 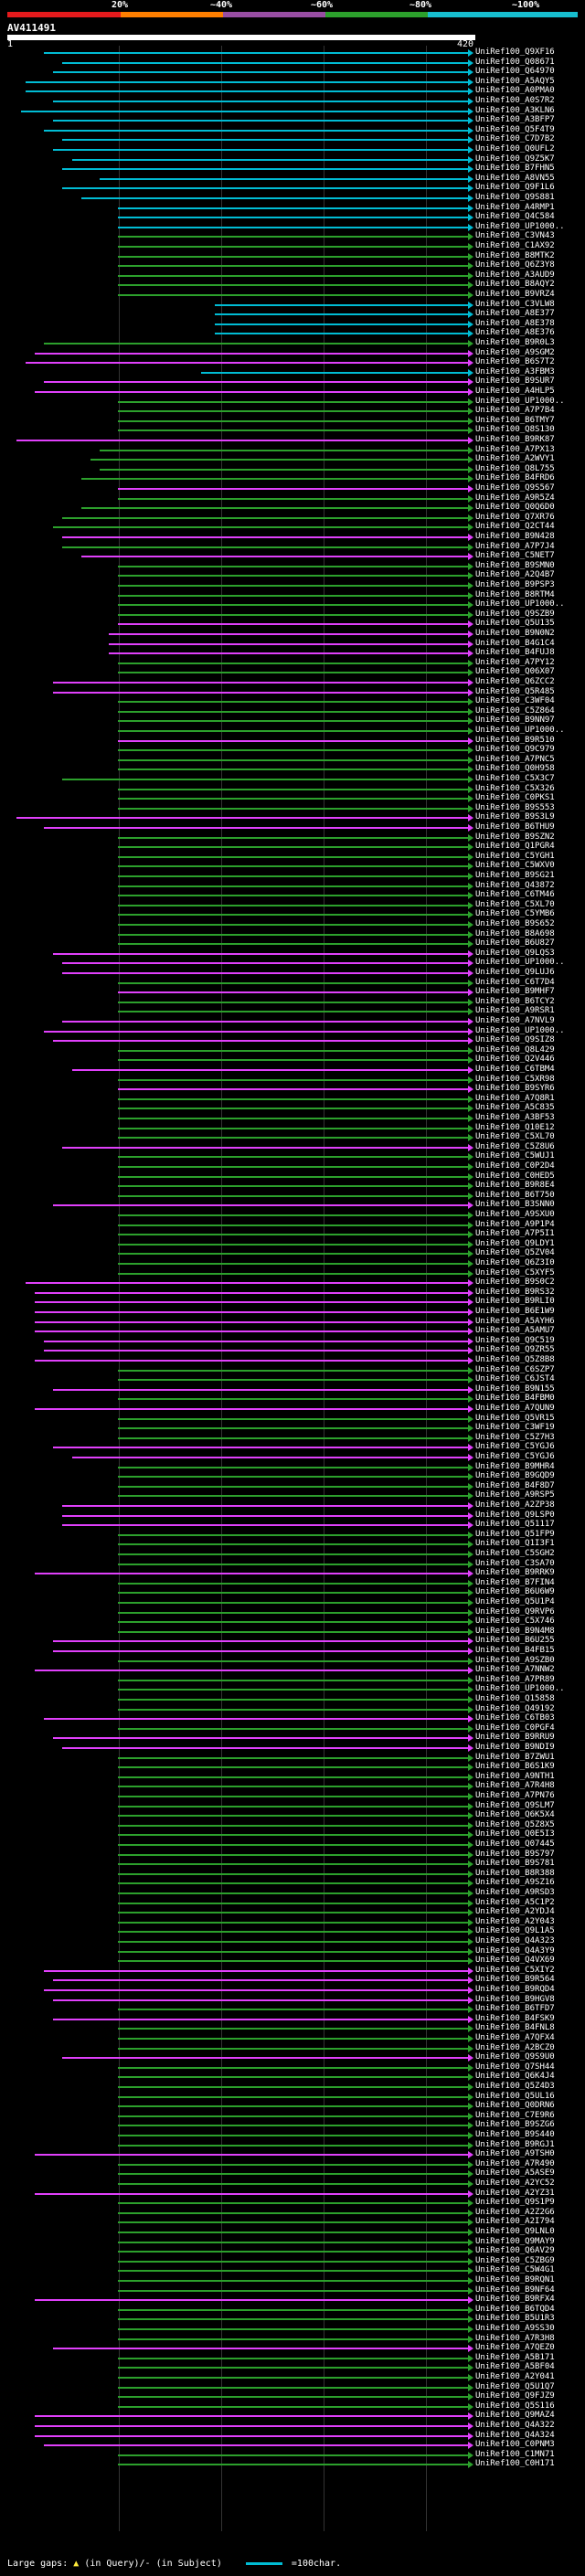 What do you see at coordinates (293, 2125) in the screenshot?
I see `hit-row: UniRef100_B9SZG6` at bounding box center [293, 2125].